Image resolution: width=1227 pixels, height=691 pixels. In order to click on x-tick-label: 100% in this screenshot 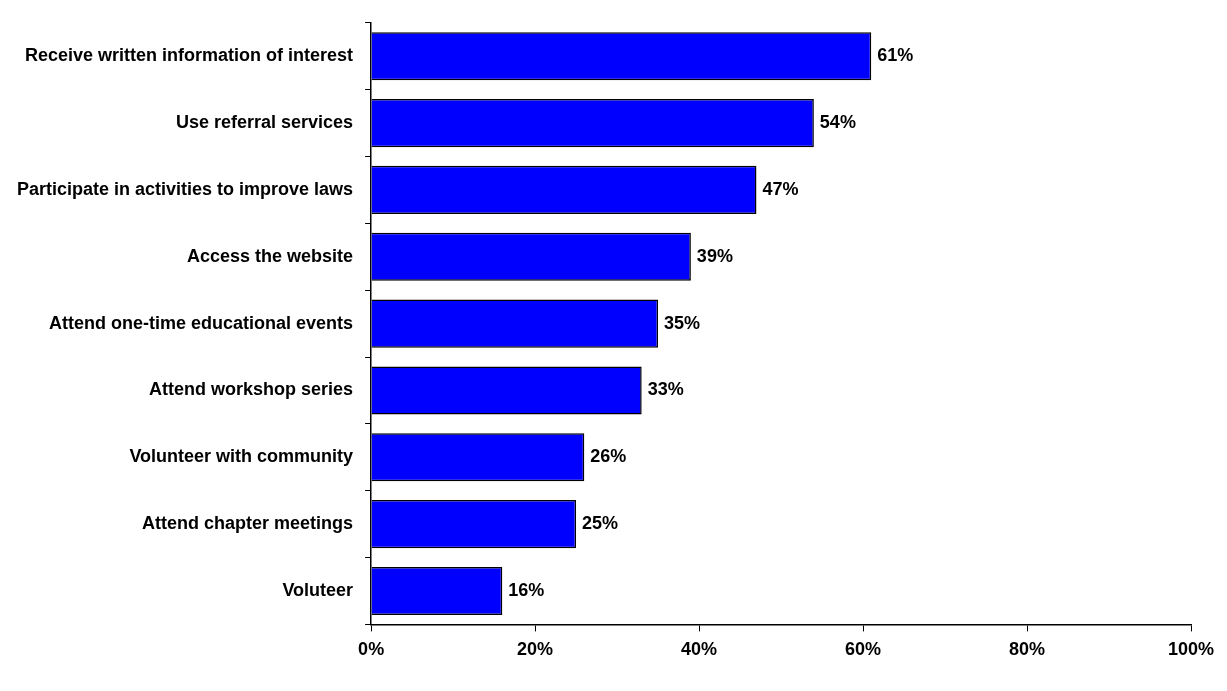, I will do `click(1191, 649)`.